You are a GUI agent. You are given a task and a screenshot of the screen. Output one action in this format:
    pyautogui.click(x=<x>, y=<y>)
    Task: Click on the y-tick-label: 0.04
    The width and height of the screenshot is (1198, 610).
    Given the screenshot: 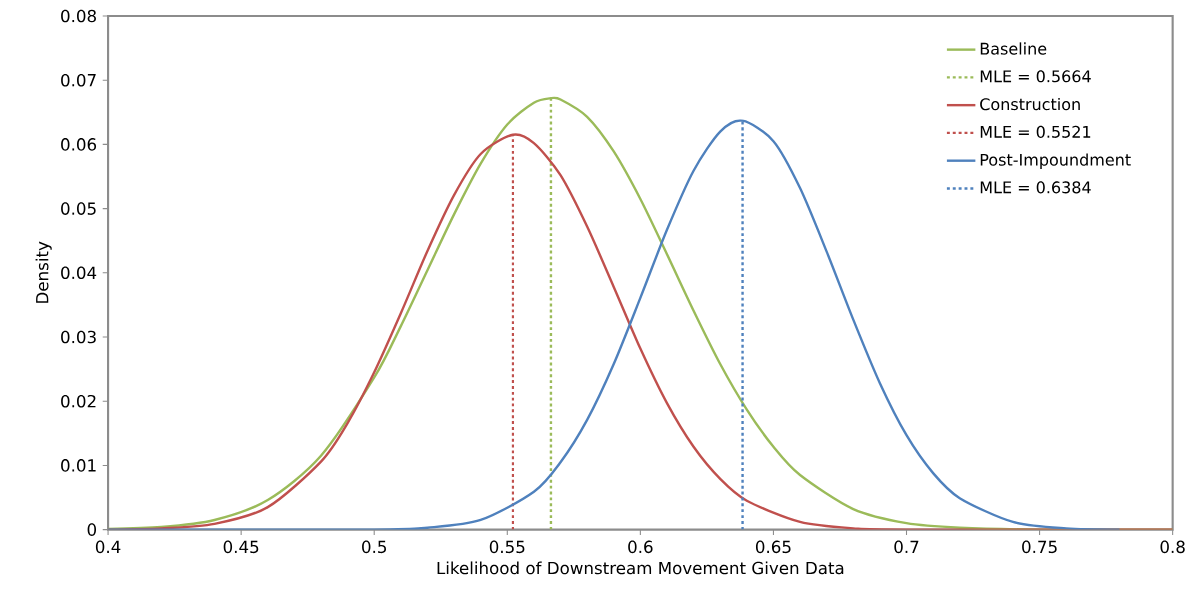 What is the action you would take?
    pyautogui.click(x=79, y=273)
    